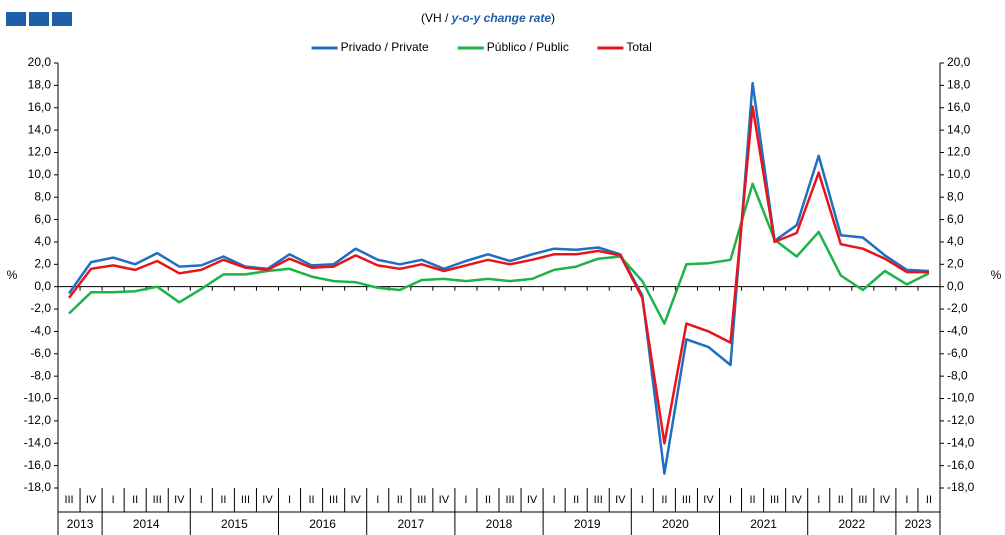  I want to click on y2-tick-label: 16,0, so click(959, 107).